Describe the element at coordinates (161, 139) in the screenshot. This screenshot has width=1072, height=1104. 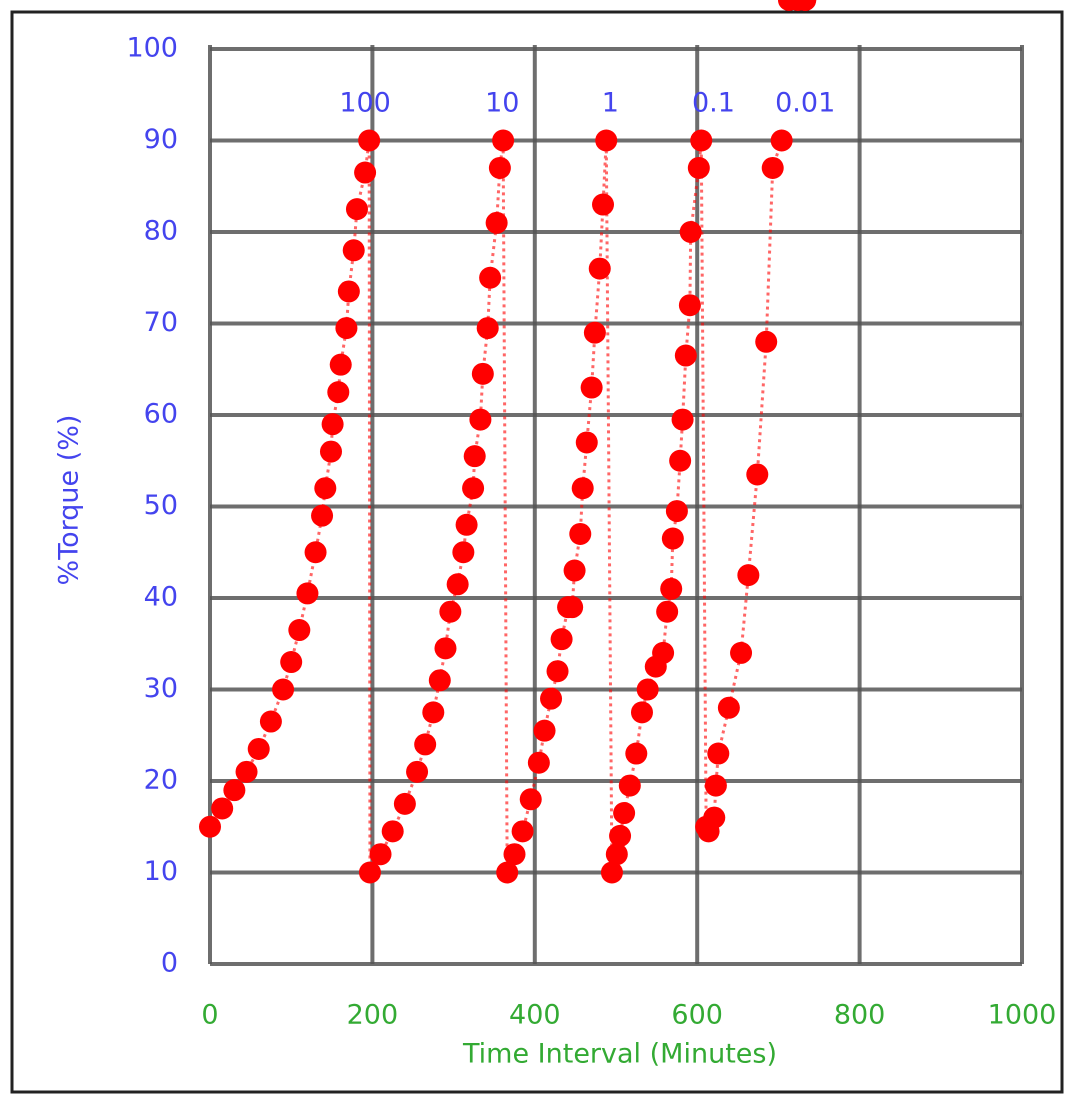
I see `y-tick-label: 90` at that location.